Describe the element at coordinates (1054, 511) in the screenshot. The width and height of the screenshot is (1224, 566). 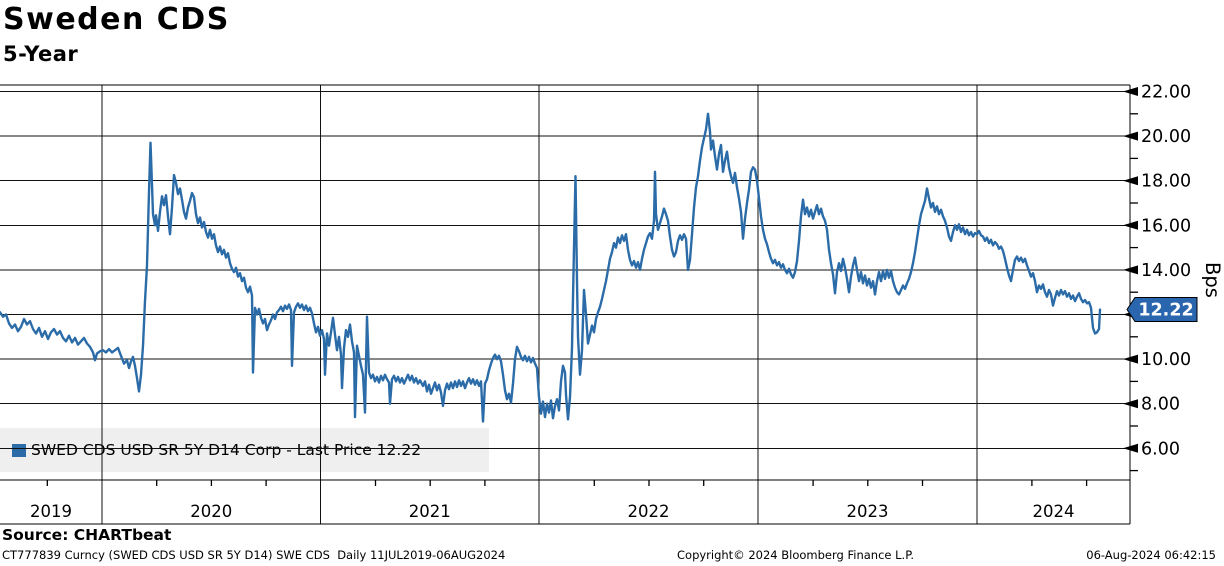
I see `x-year-label: 2024` at that location.